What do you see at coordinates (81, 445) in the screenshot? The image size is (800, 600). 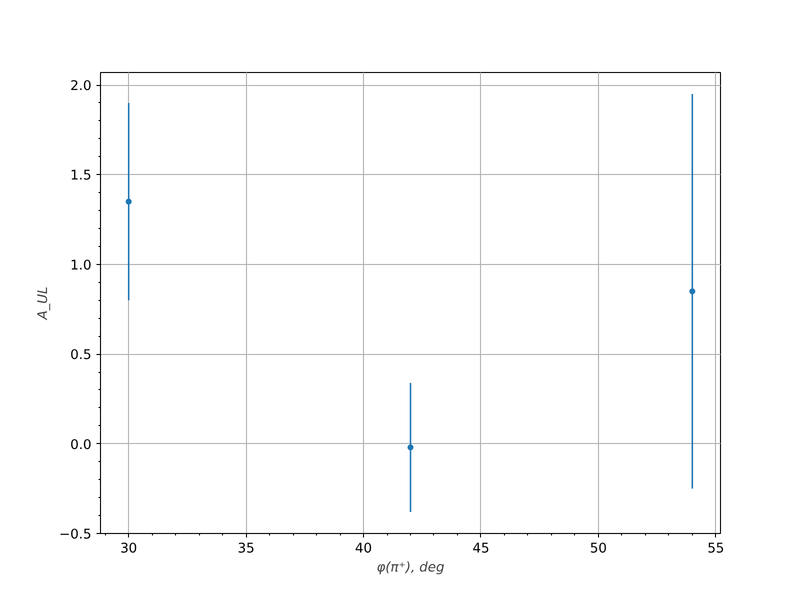 I see `y-tick-label: 0.0` at bounding box center [81, 445].